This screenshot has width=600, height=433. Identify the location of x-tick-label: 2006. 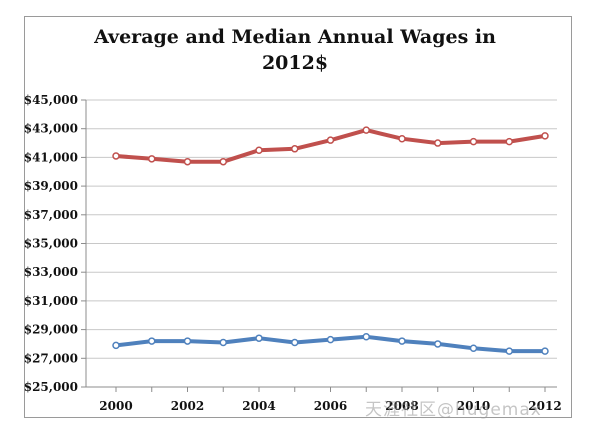
(330, 406).